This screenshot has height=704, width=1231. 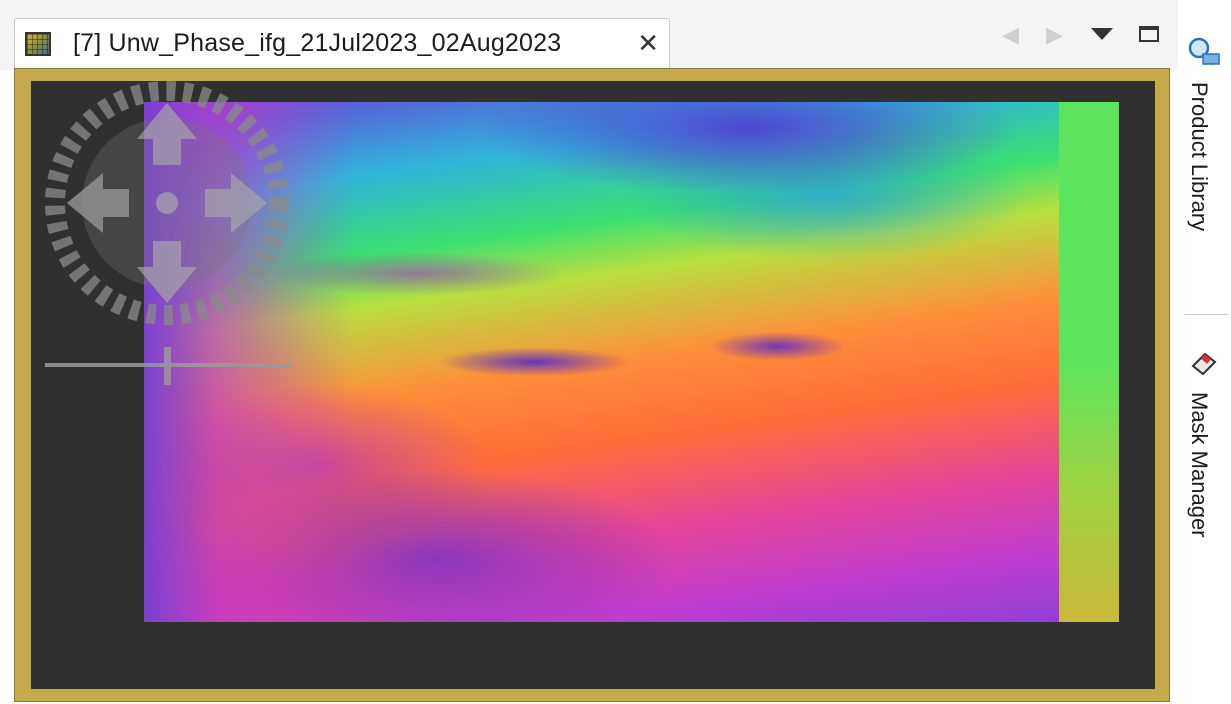 I want to click on side-panel: Product Library Mask Manager, so click(x=1204, y=352).